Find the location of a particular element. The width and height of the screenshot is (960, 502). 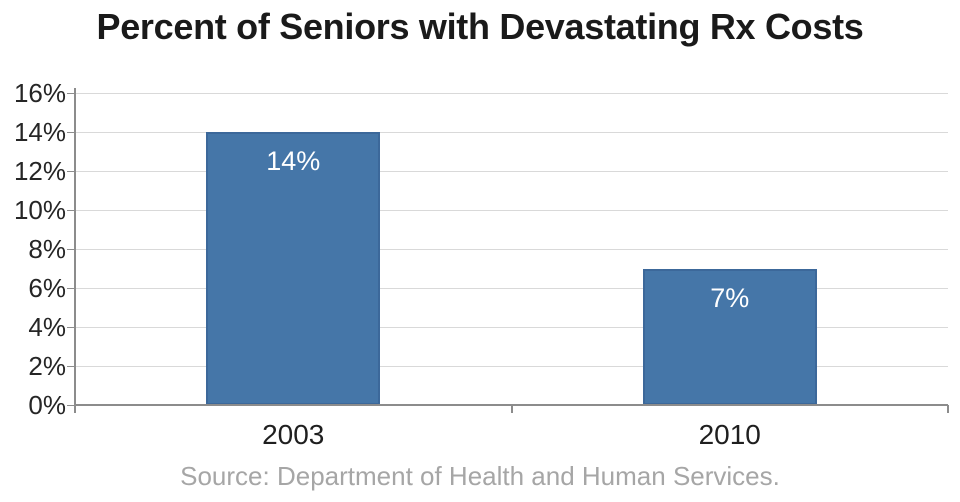

y-tick-label: 10% is located at coordinates (39, 210).